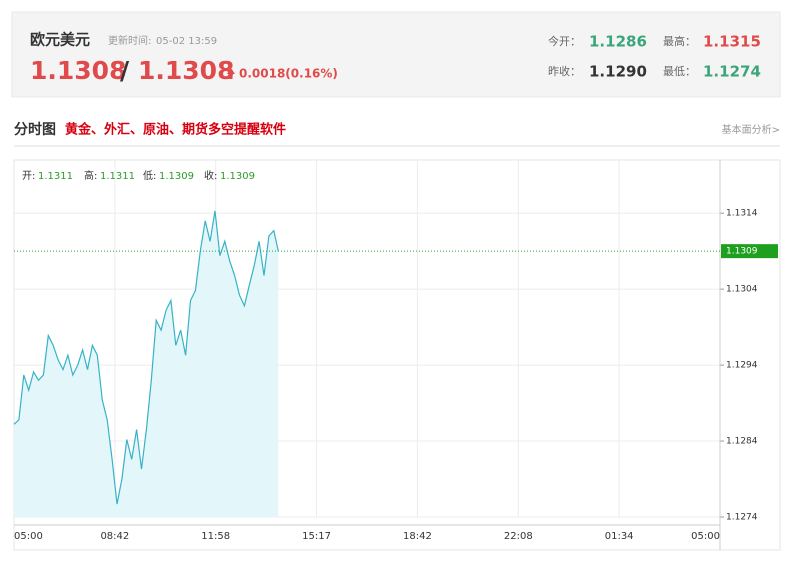  Describe the element at coordinates (564, 71) in the screenshot. I see `stat-label: 昨收：` at that location.